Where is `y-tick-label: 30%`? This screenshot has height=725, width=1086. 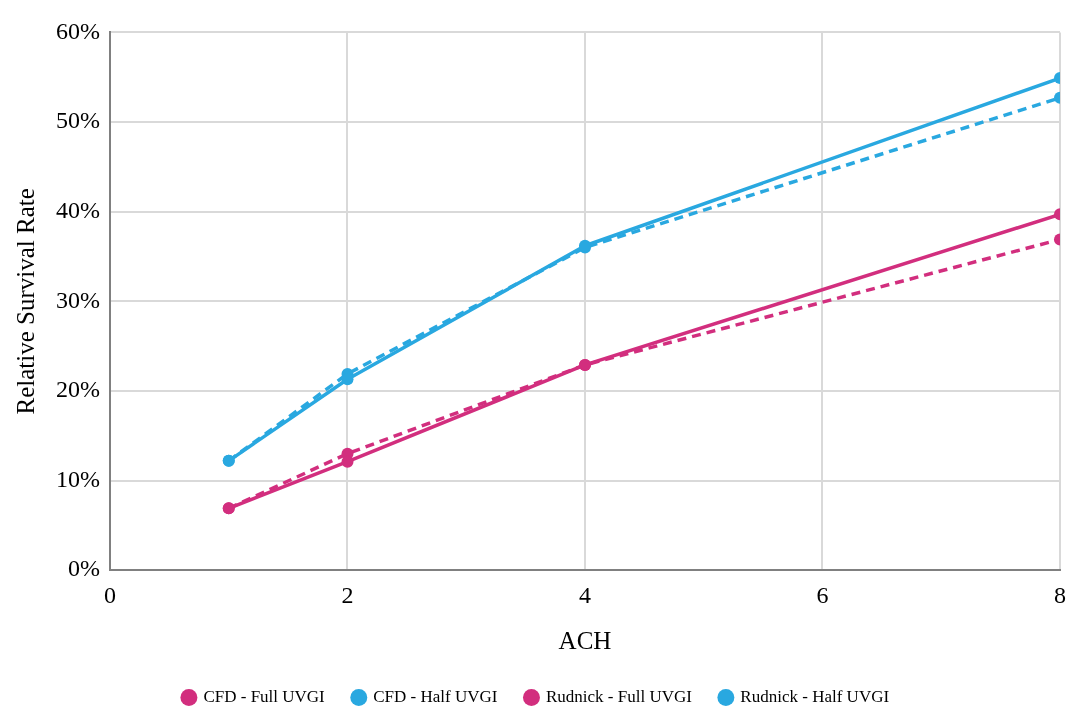 y-tick-label: 30% is located at coordinates (77, 299).